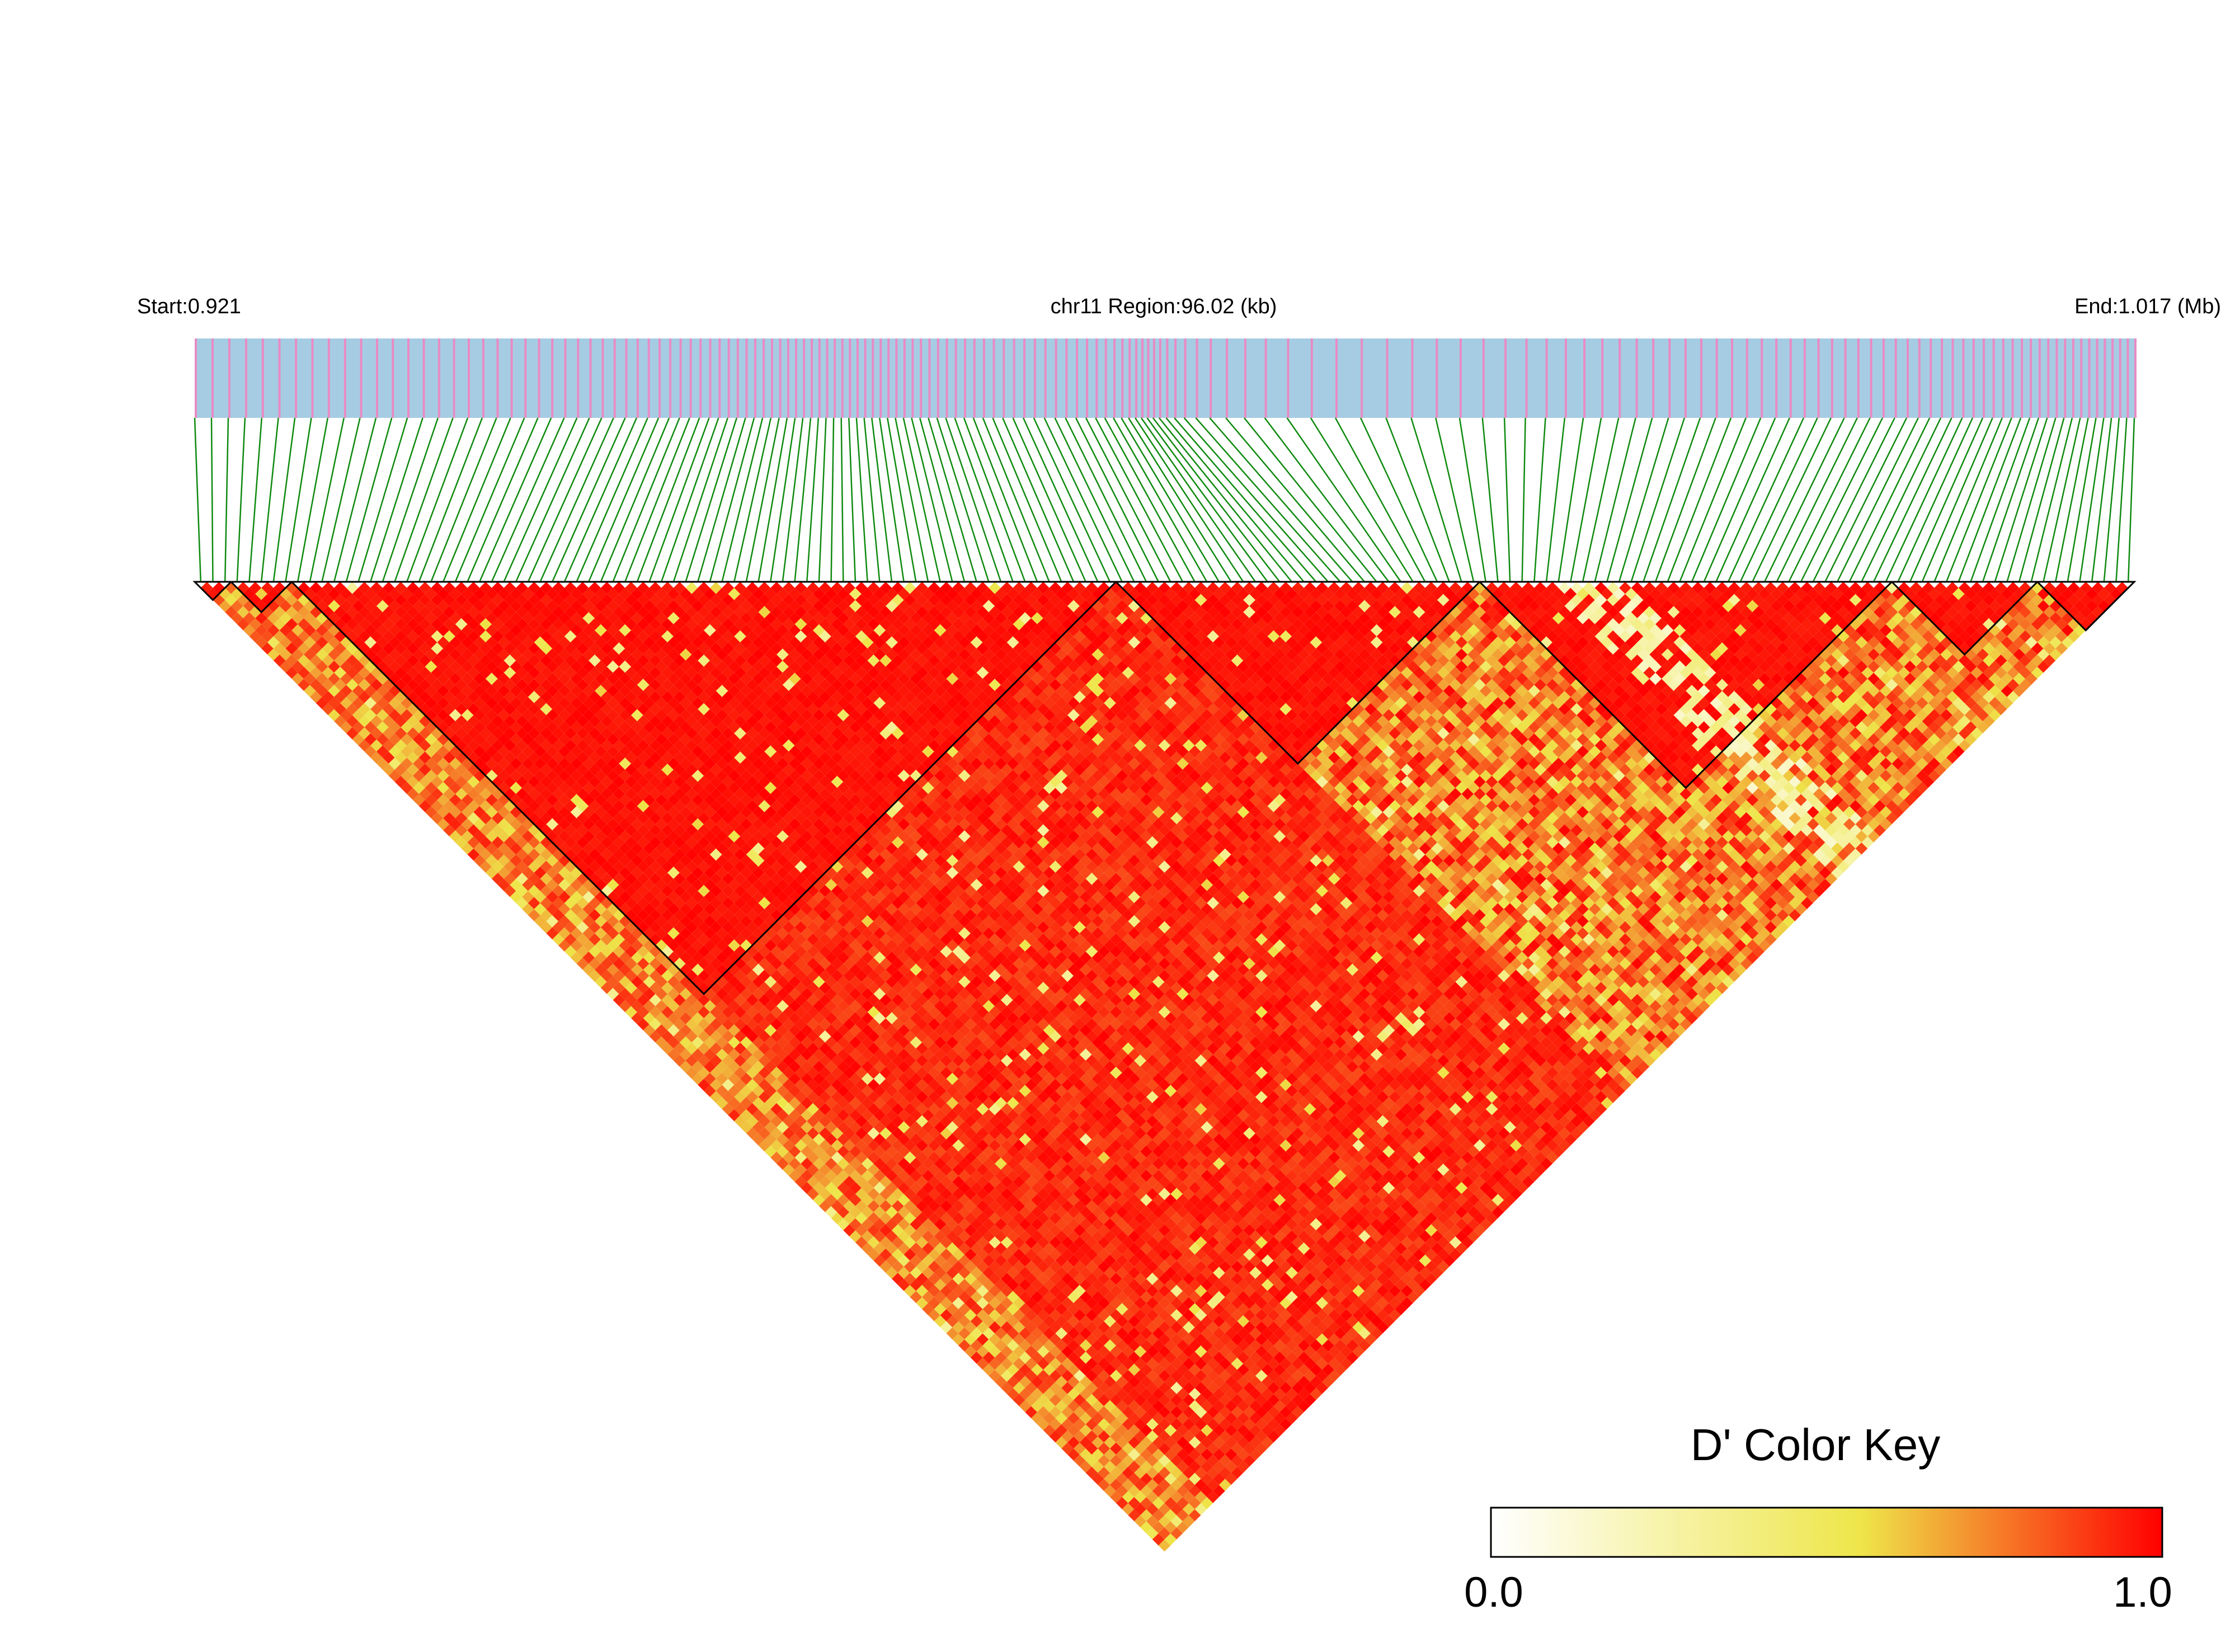  I want to click on marker-ticks, so click(1166, 378).